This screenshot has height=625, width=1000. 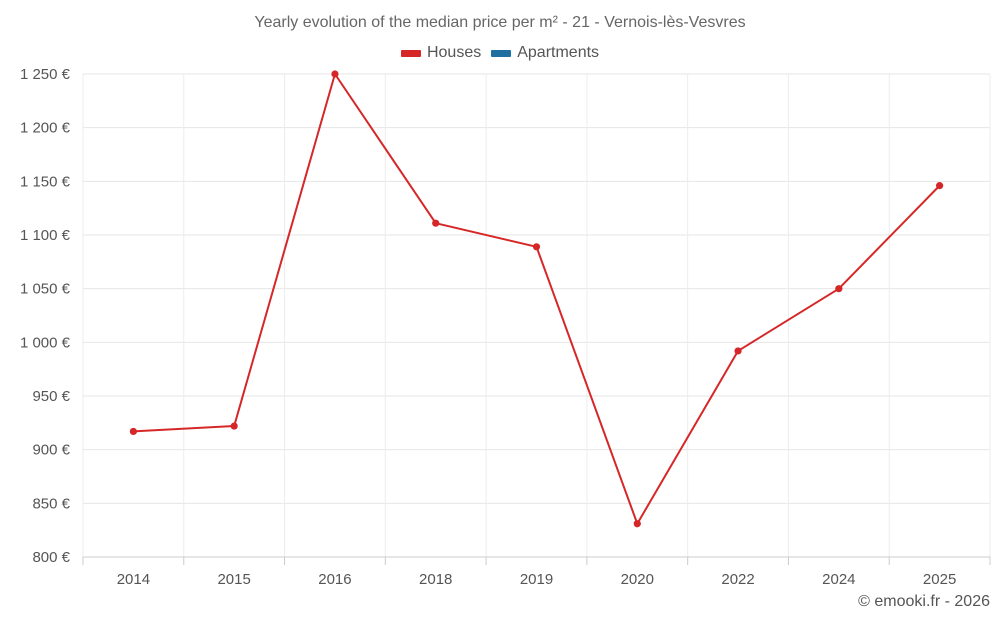 What do you see at coordinates (637, 579) in the screenshot?
I see `x-tick-label: 2020` at bounding box center [637, 579].